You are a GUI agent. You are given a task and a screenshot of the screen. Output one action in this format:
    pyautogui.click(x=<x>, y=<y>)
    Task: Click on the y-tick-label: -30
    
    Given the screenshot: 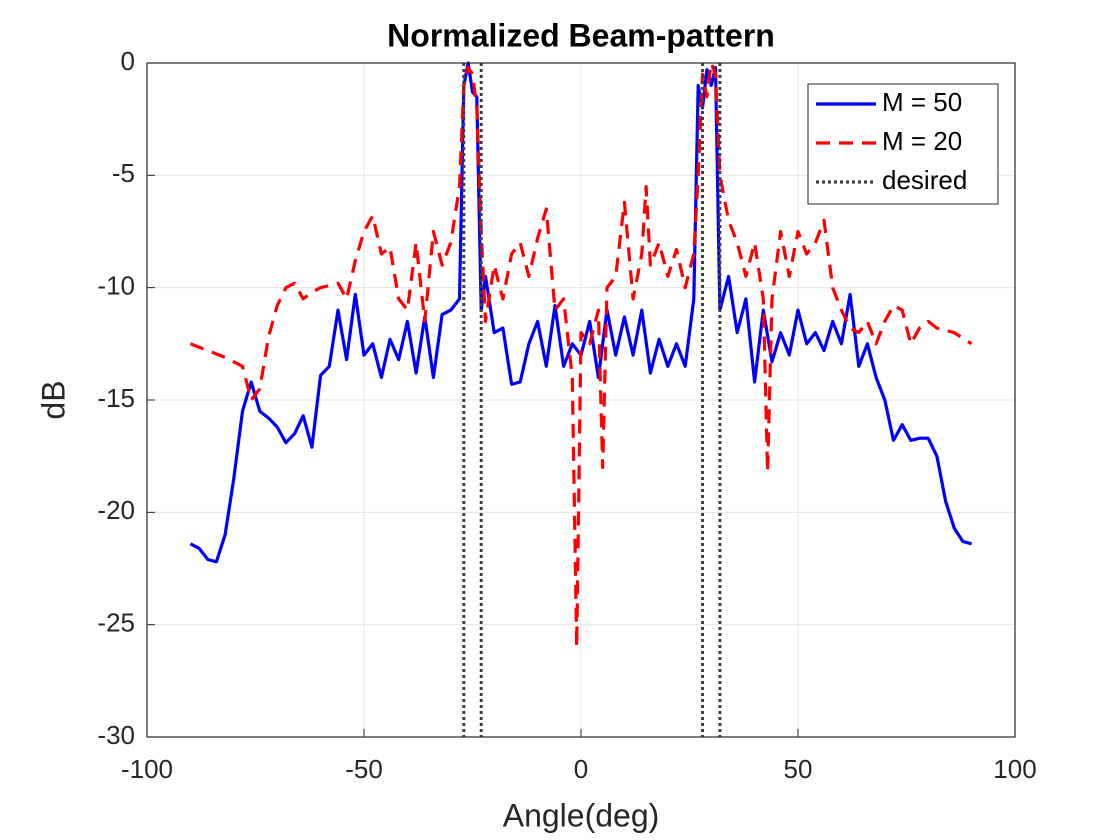 What is the action you would take?
    pyautogui.click(x=116, y=735)
    